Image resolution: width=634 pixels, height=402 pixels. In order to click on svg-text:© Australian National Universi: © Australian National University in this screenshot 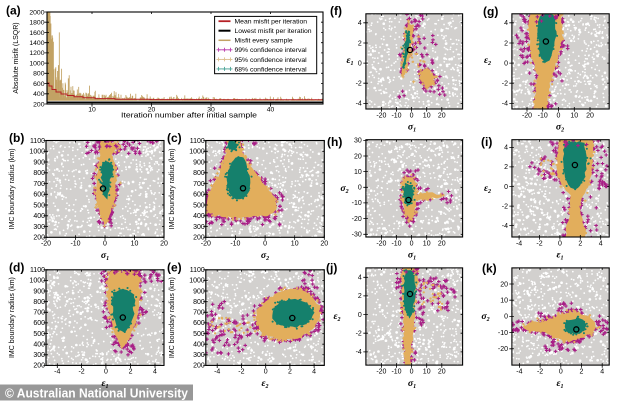, I will do `click(96, 393)`.